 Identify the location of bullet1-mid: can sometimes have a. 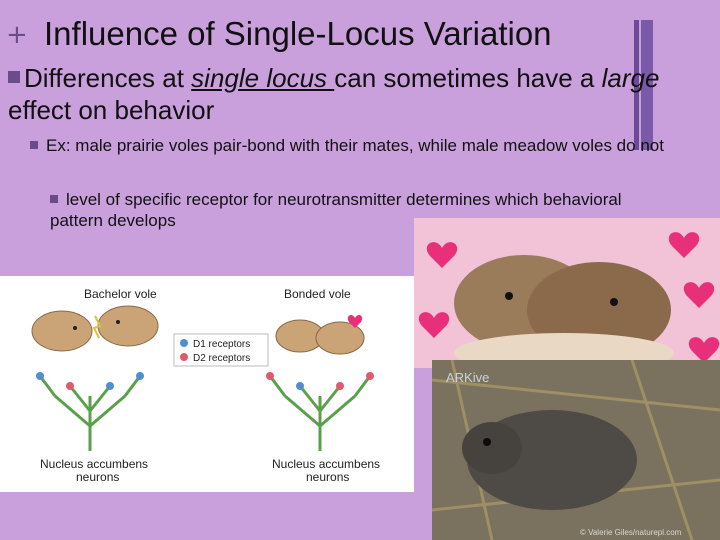
(468, 78).